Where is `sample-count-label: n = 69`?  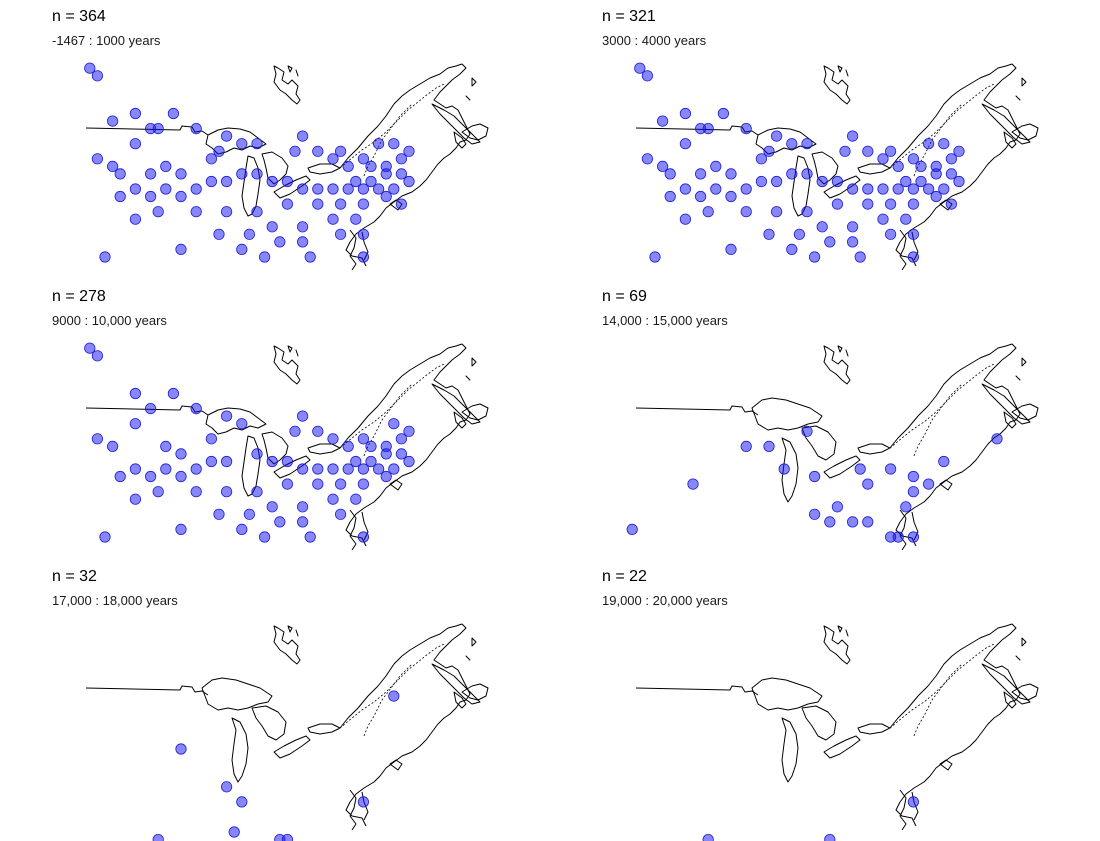
sample-count-label: n = 69 is located at coordinates (624, 296).